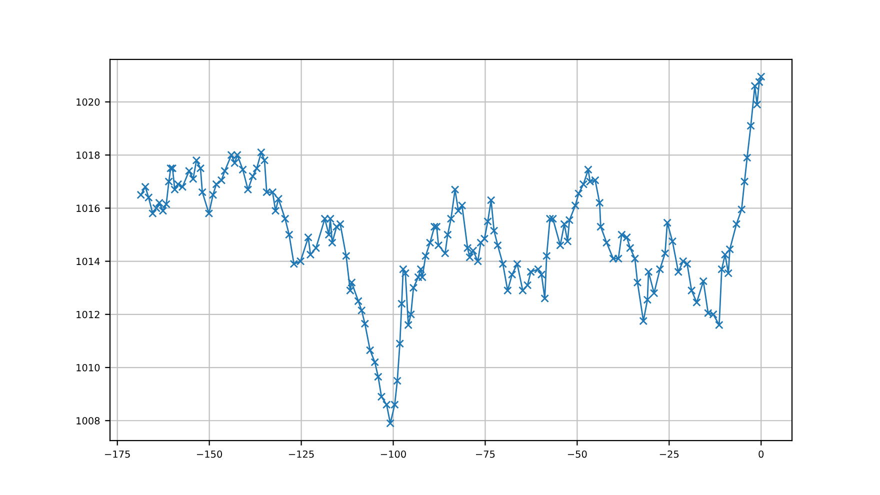 The height and width of the screenshot is (495, 880). What do you see at coordinates (88, 420) in the screenshot?
I see `y-tick-label: 1008` at bounding box center [88, 420].